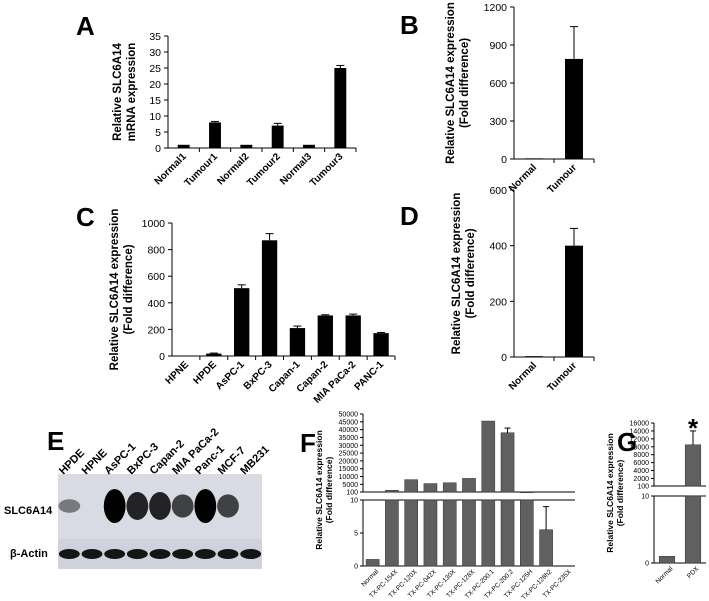 This screenshot has width=709, height=601. What do you see at coordinates (156, 251) in the screenshot?
I see `y-tick-label: 800` at bounding box center [156, 251].